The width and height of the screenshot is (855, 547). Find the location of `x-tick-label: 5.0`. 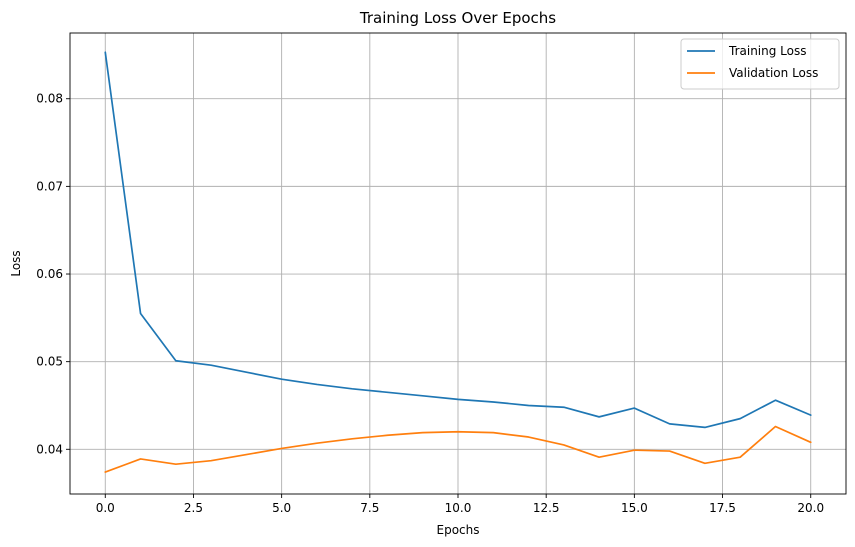

x-tick-label: 5.0 is located at coordinates (281, 508).